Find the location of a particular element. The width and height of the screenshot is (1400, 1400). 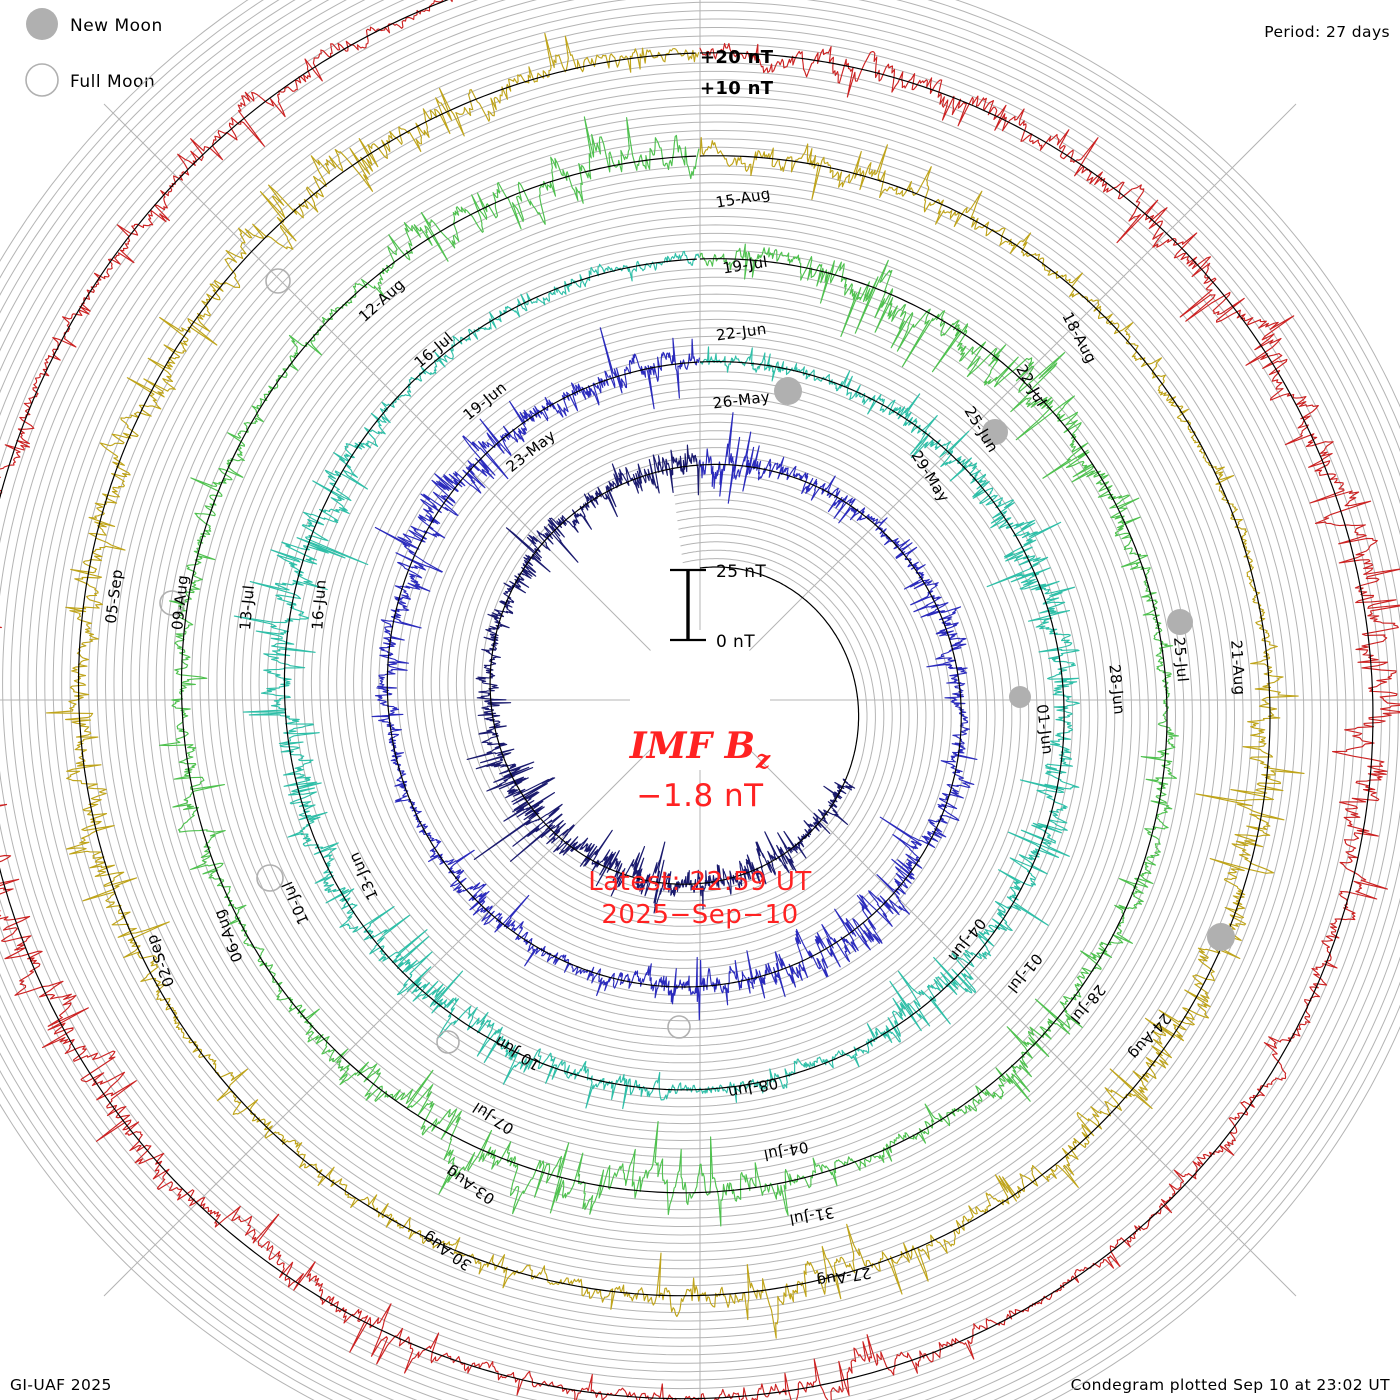

date-tick-label-01-jun: 01-Jun is located at coordinates (1045, 729).